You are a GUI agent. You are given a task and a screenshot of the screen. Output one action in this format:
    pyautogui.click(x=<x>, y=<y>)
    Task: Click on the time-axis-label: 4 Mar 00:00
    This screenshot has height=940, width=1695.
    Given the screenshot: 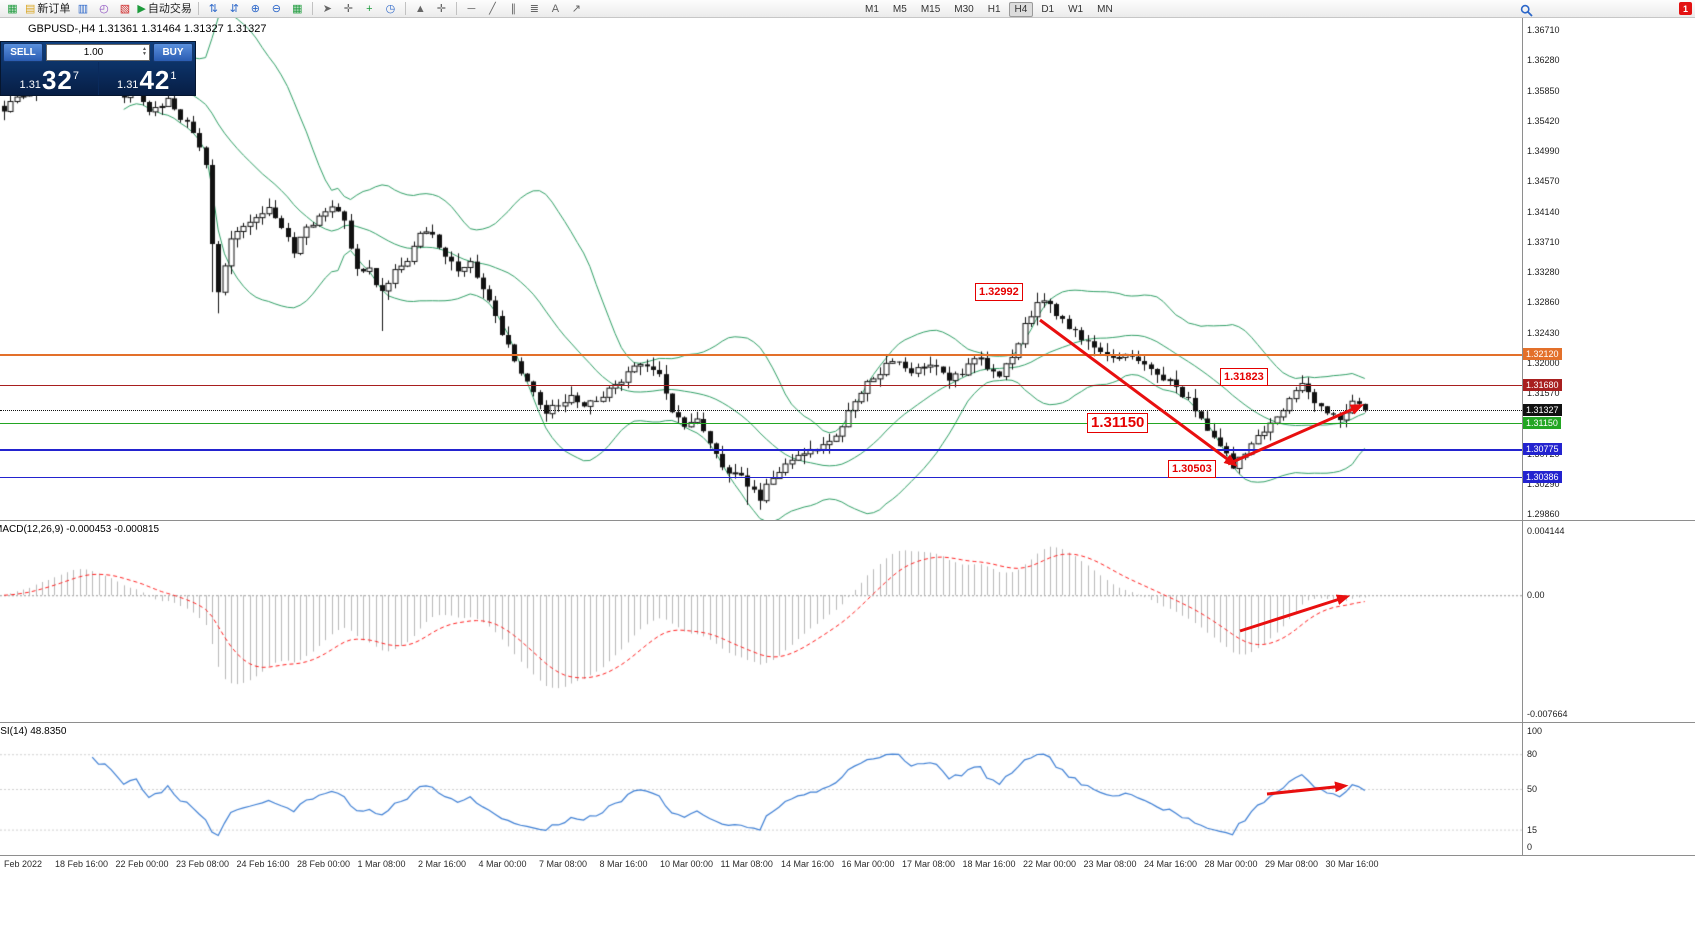 What is the action you would take?
    pyautogui.click(x=502, y=864)
    